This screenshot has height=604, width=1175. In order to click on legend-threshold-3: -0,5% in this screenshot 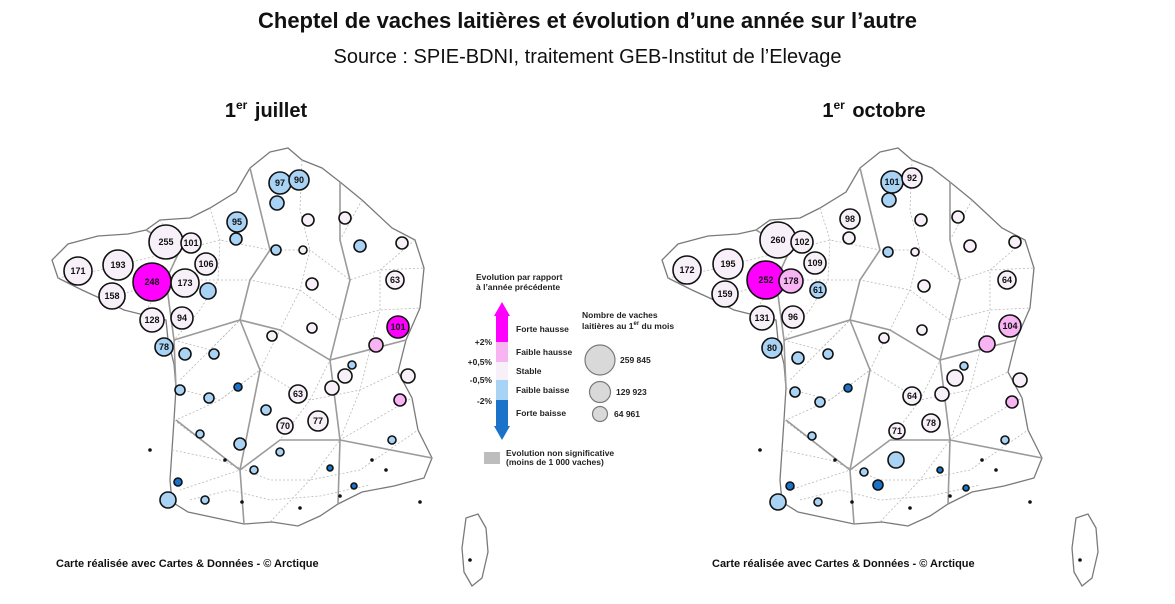, I will do `click(481, 380)`.